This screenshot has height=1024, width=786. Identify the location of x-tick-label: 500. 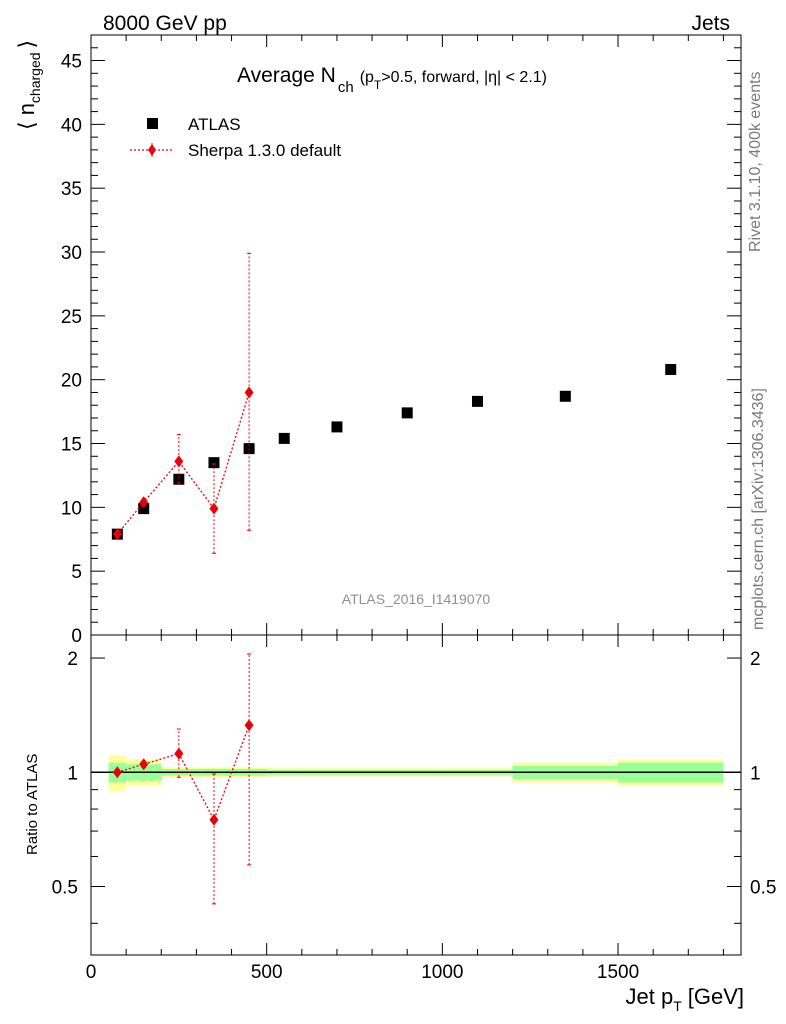
(267, 972).